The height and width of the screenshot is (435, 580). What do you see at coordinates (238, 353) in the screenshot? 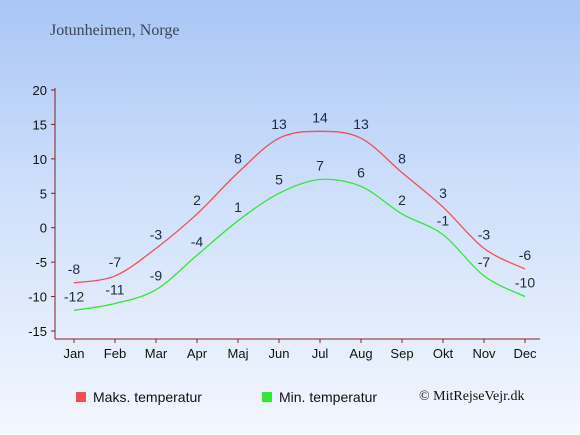
I see `x-tick-label: Maj` at bounding box center [238, 353].